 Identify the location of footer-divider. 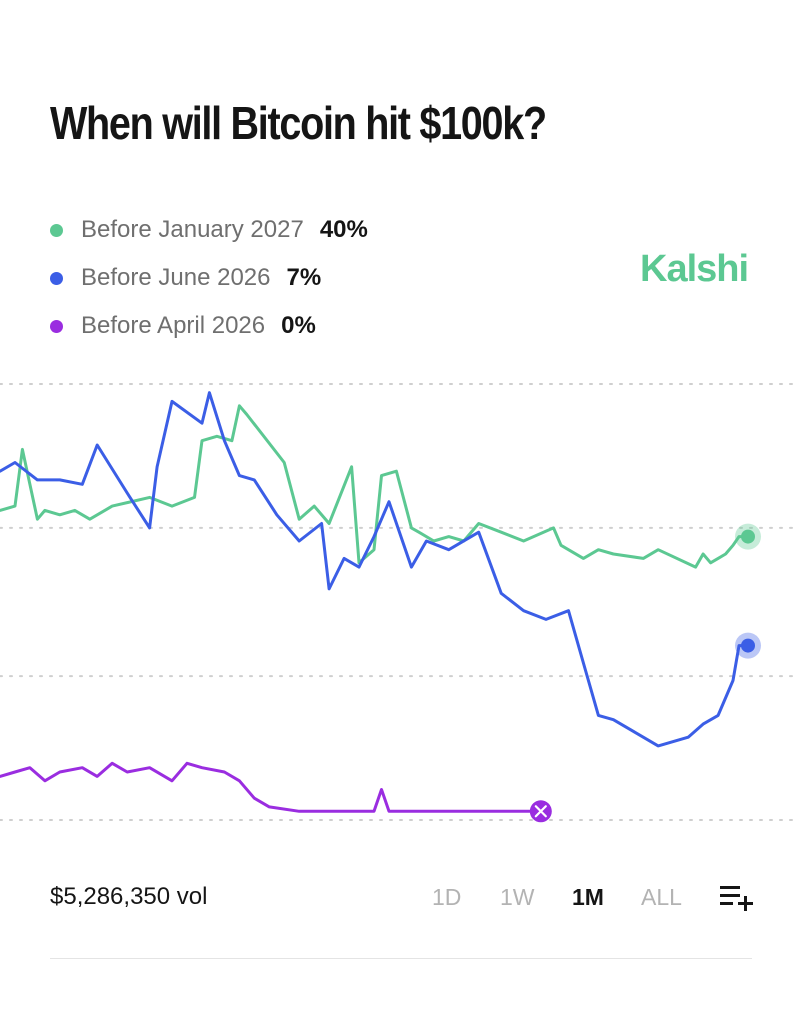
(401, 958).